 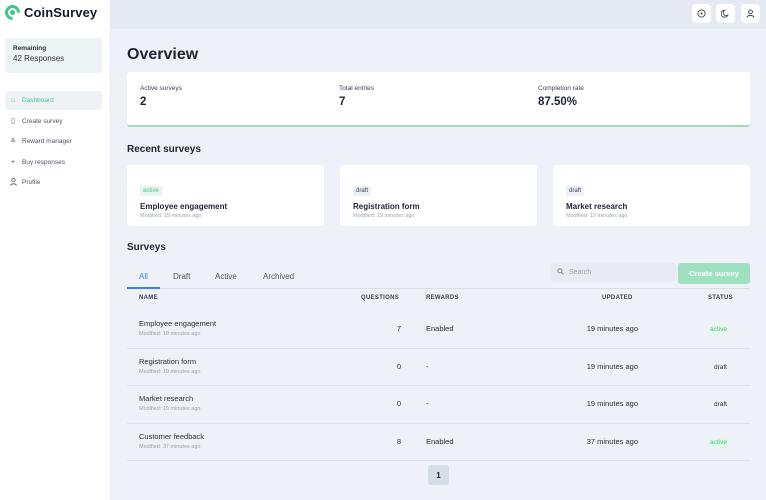 I want to click on account-button, so click(x=750, y=13).